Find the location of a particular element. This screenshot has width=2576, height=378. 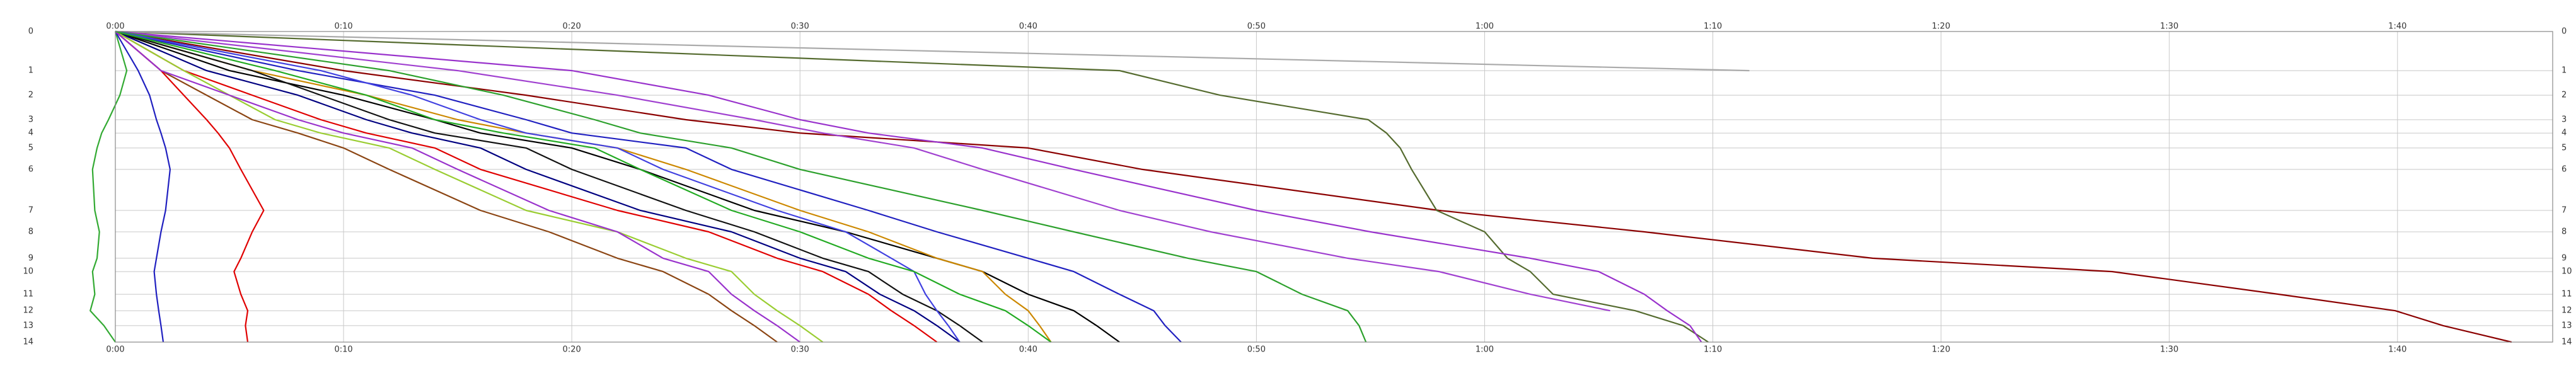

x-tick-label-top: 0:30 is located at coordinates (800, 27).